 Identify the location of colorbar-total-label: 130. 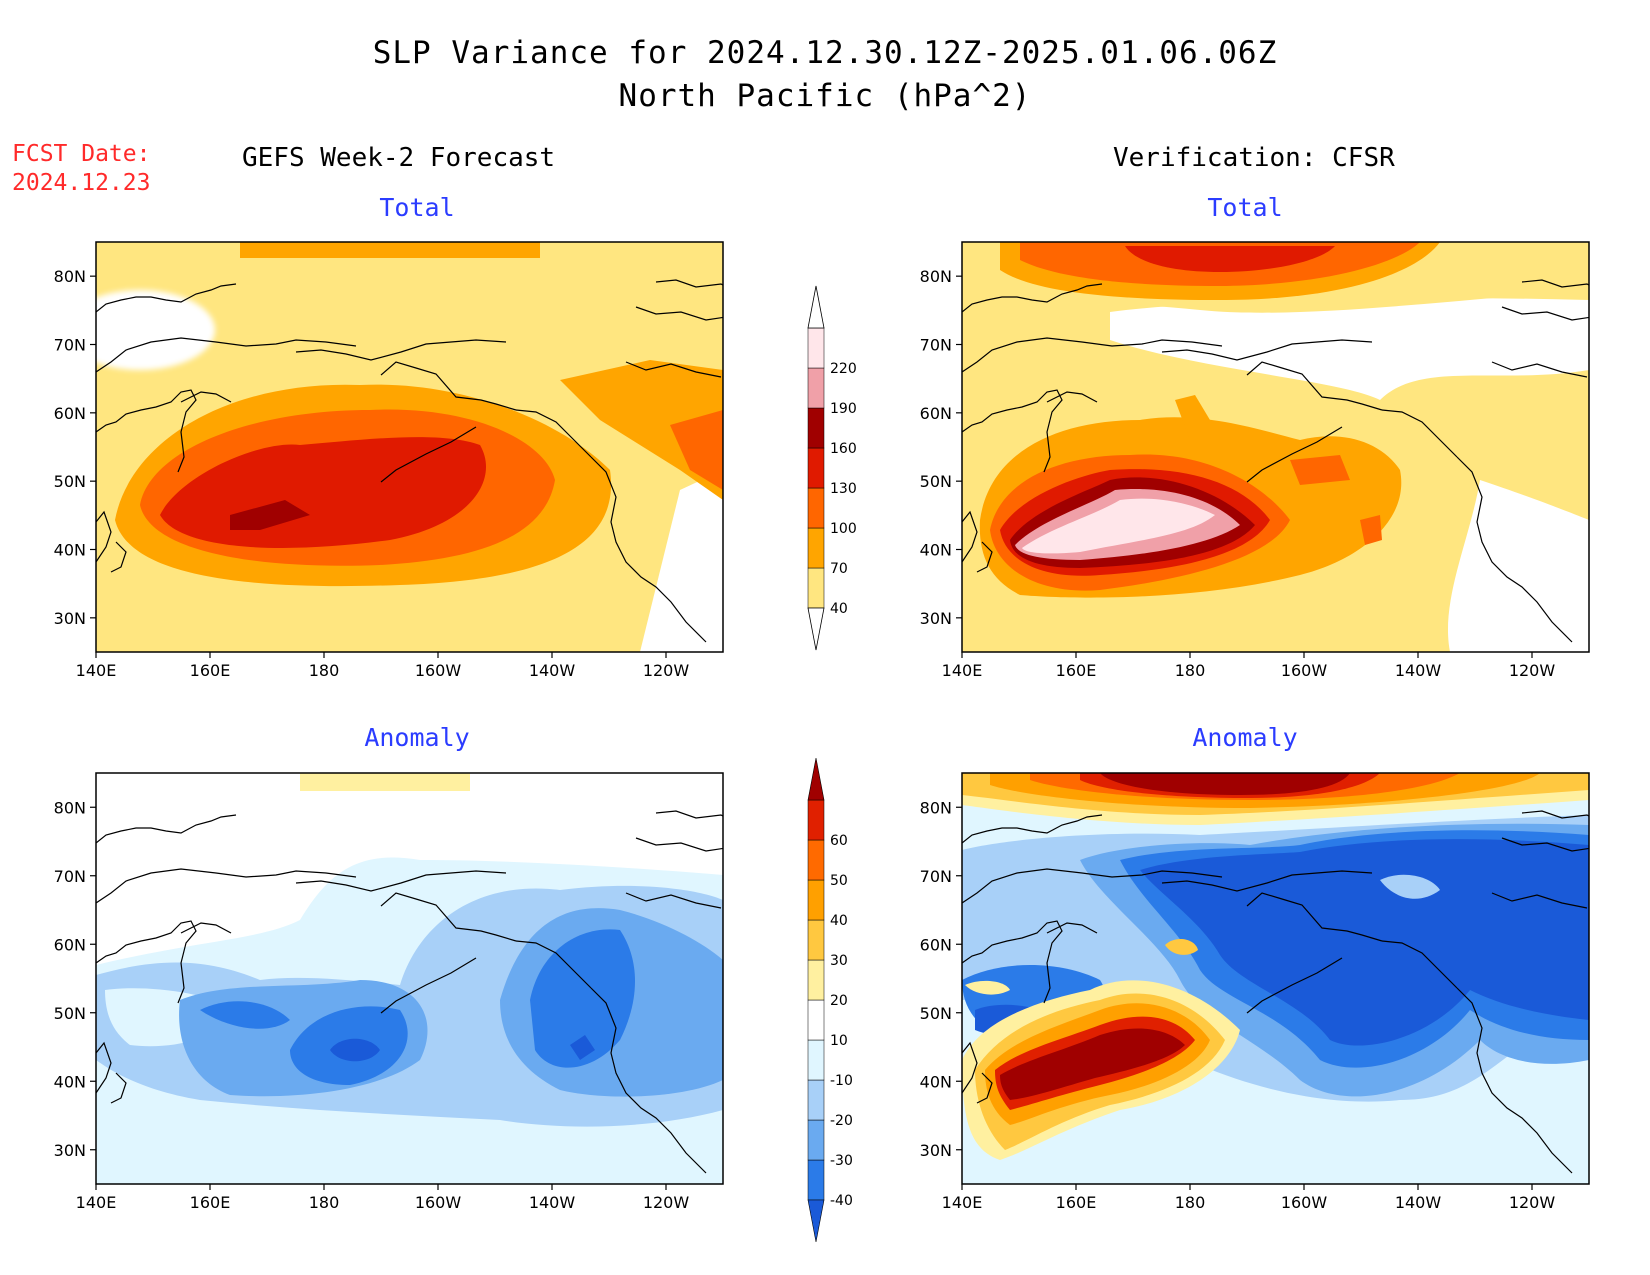
(843, 489).